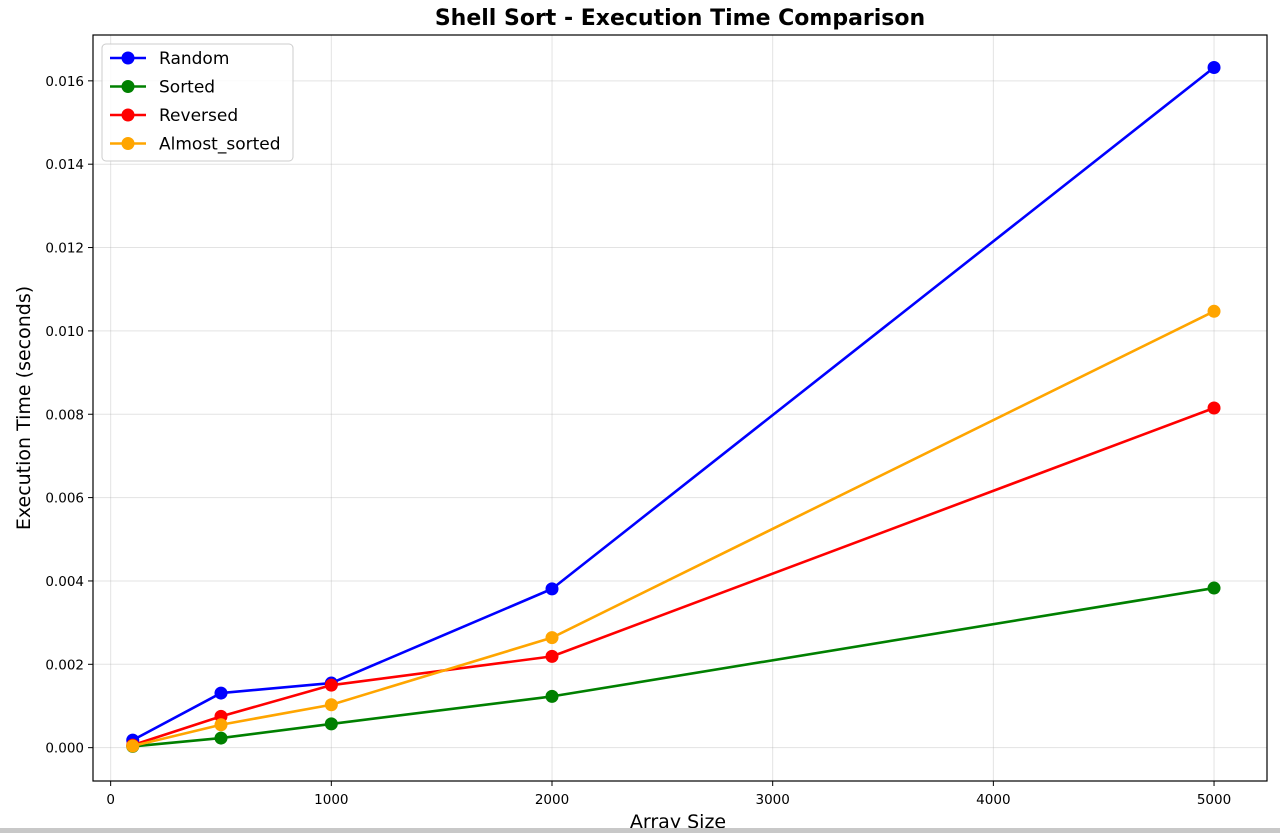 The height and width of the screenshot is (833, 1280). I want to click on x-tick-label: 4000, so click(993, 800).